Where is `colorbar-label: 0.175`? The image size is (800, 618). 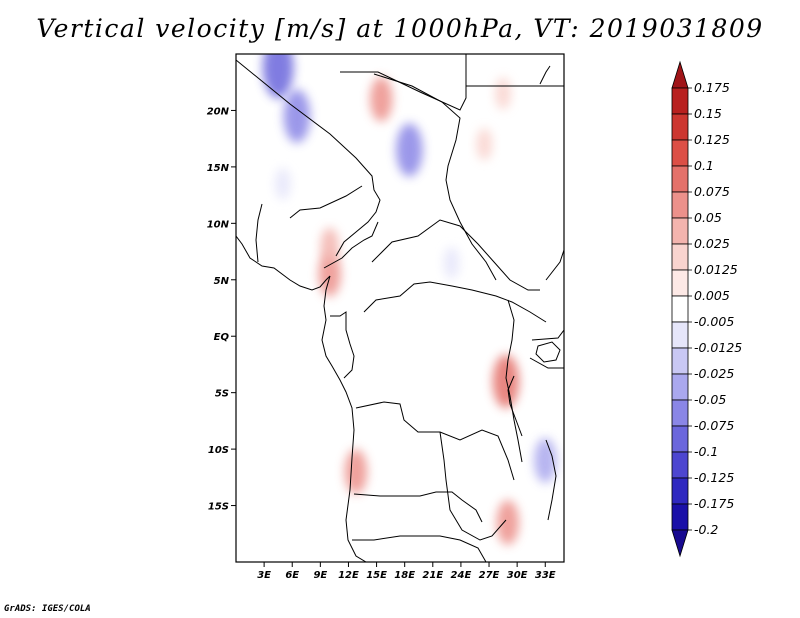 colorbar-label: 0.175 is located at coordinates (712, 87).